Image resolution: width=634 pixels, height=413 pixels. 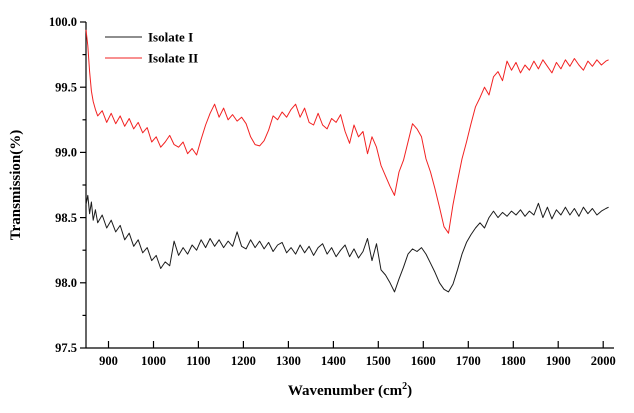 I want to click on x-axis-title-text: Wavenumber (cm, so click(x=345, y=391).